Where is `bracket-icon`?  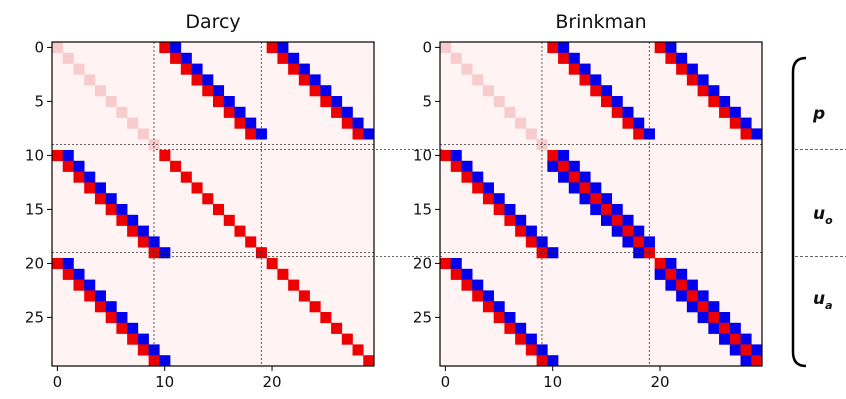 bracket-icon is located at coordinates (799, 212).